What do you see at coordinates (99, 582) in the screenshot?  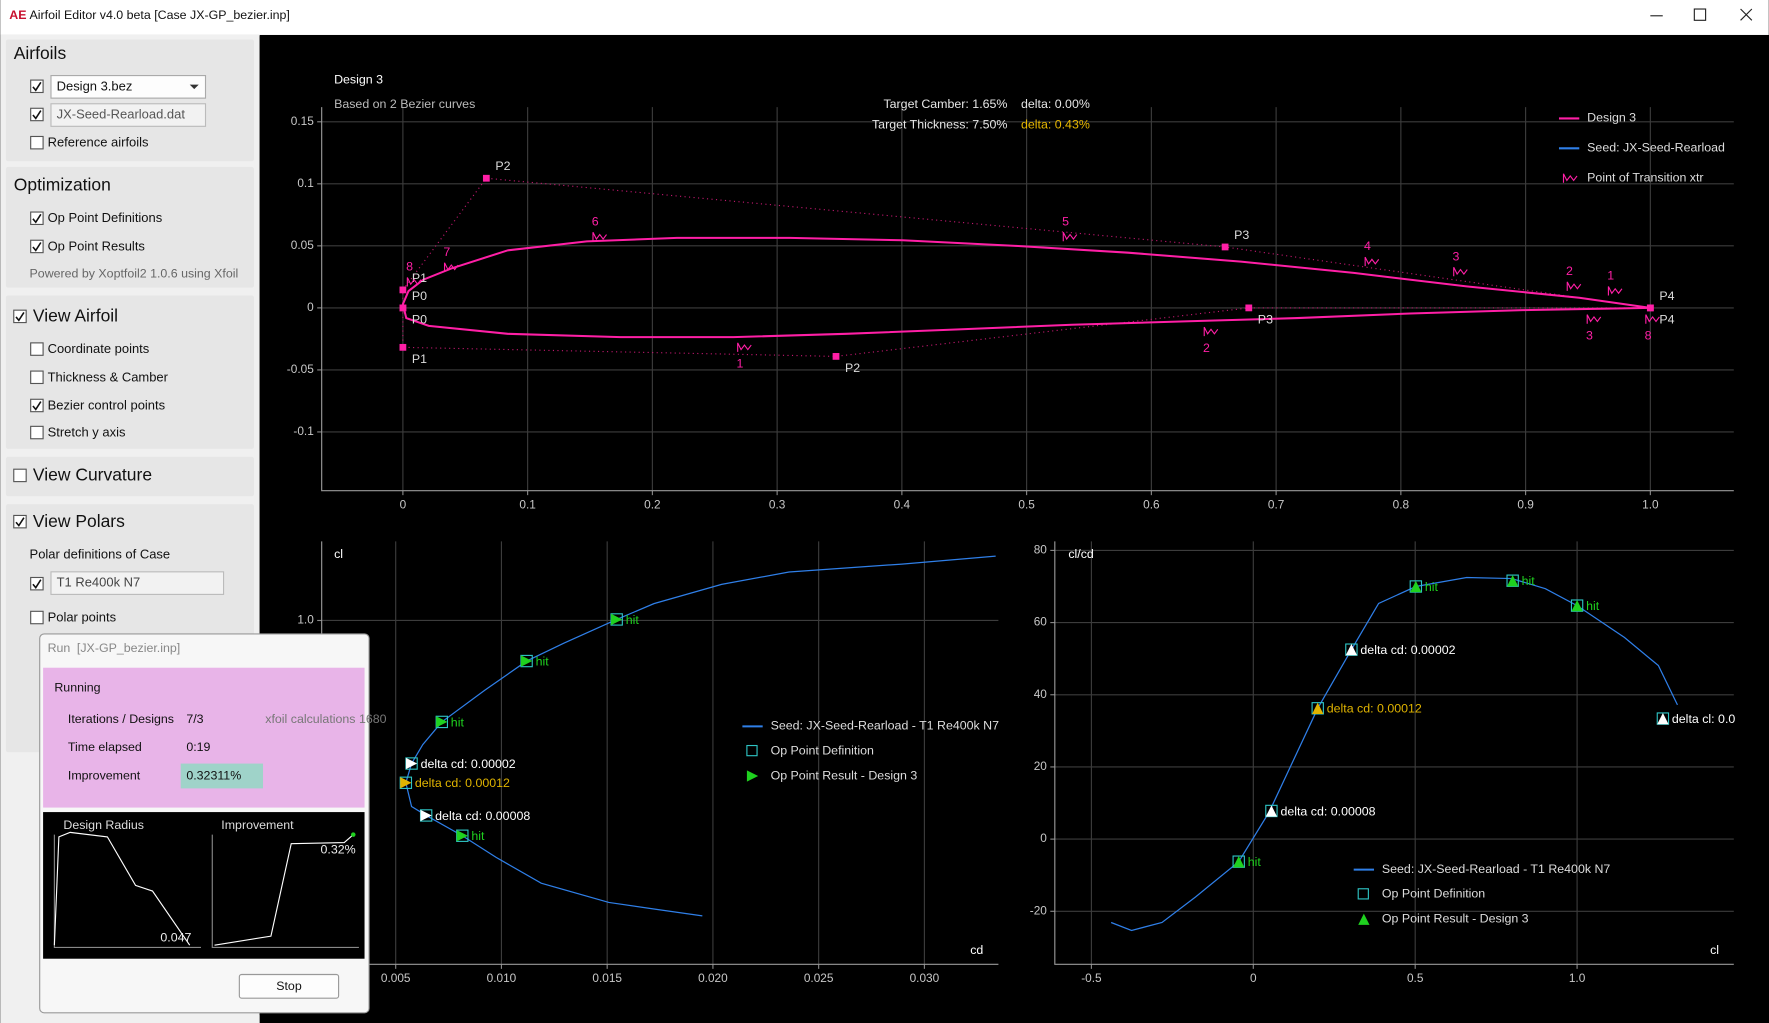 I see `polar-text: T1 Re400k N7` at bounding box center [99, 582].